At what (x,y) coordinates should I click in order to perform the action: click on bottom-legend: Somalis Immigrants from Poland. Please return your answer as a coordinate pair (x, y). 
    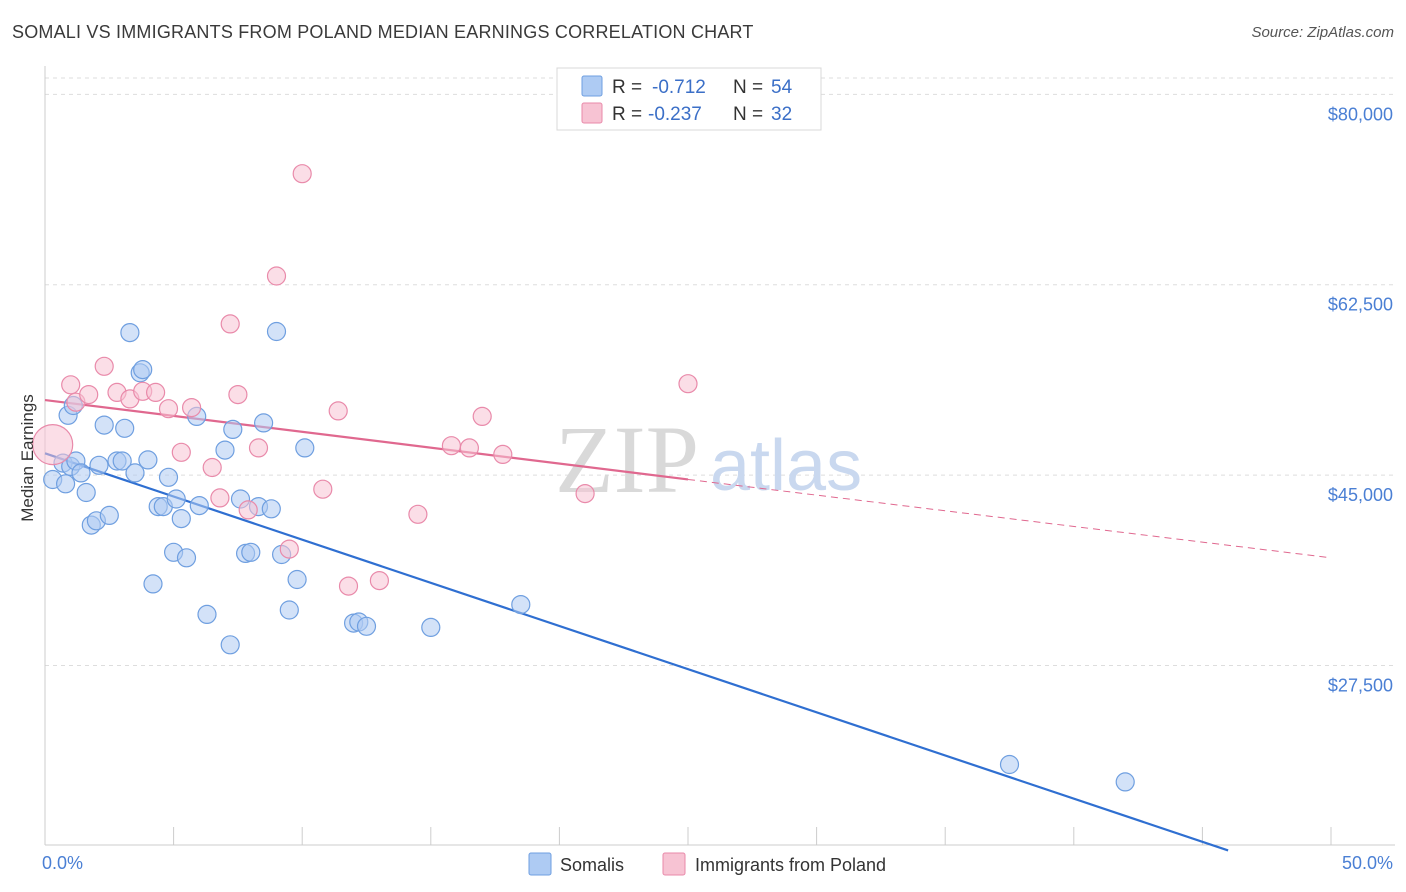
    Looking at the image, I should click on (707, 864).